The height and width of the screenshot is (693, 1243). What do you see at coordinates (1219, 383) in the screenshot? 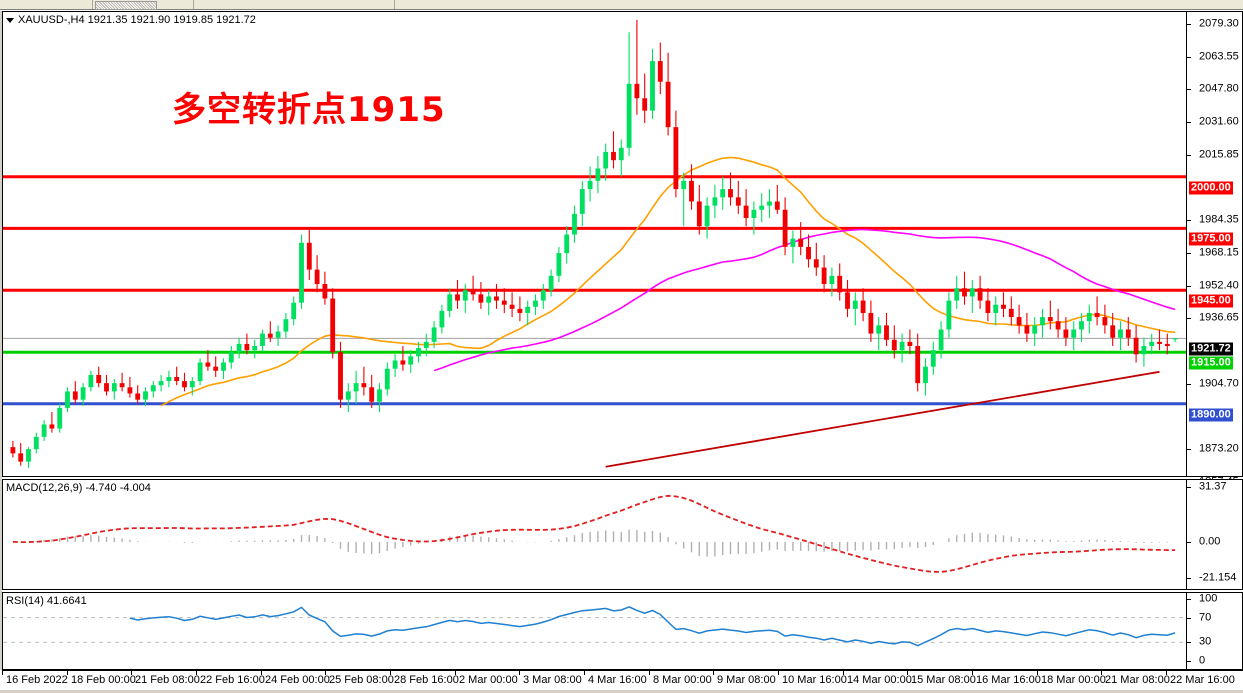
I see `price-tick-label: 1904.70` at bounding box center [1219, 383].